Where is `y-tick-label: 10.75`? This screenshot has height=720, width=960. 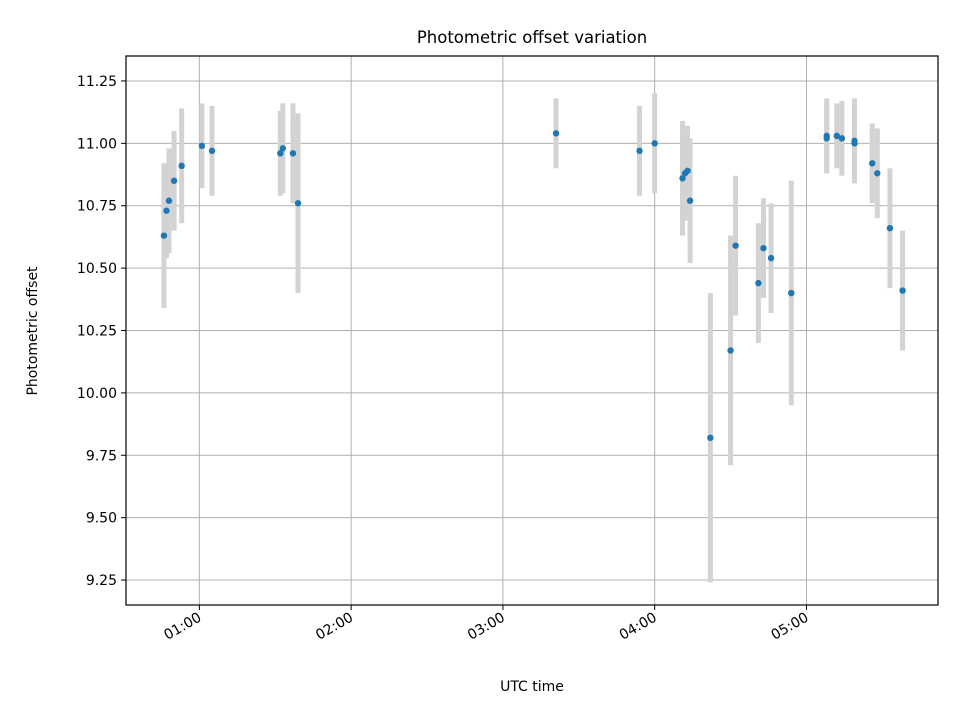
y-tick-label: 10.75 is located at coordinates (97, 207).